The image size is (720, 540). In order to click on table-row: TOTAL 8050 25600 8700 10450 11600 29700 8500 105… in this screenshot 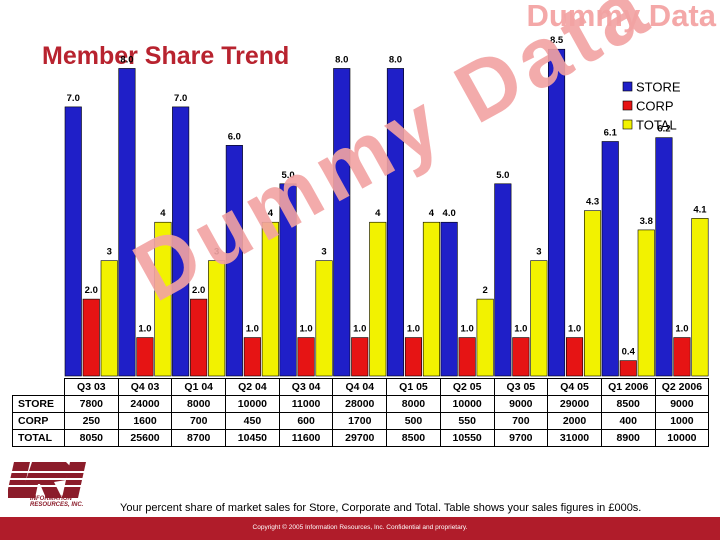, I will do `click(361, 438)`.